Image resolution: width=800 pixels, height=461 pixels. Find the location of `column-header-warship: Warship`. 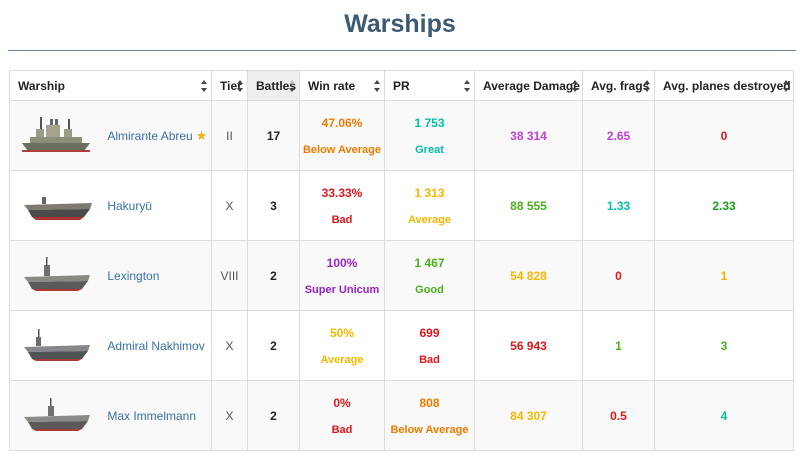

column-header-warship: Warship is located at coordinates (110, 85).